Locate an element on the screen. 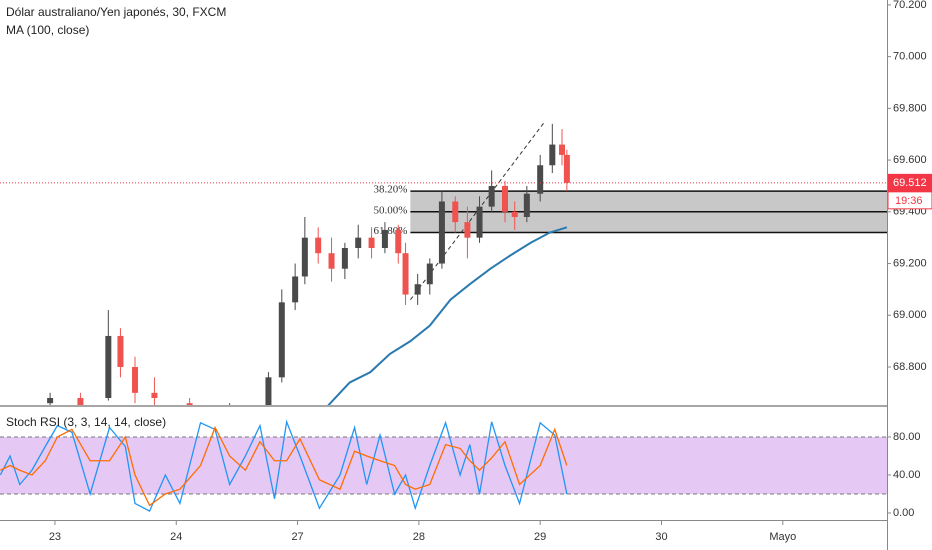  y-tick-label: 70.000 is located at coordinates (910, 57).